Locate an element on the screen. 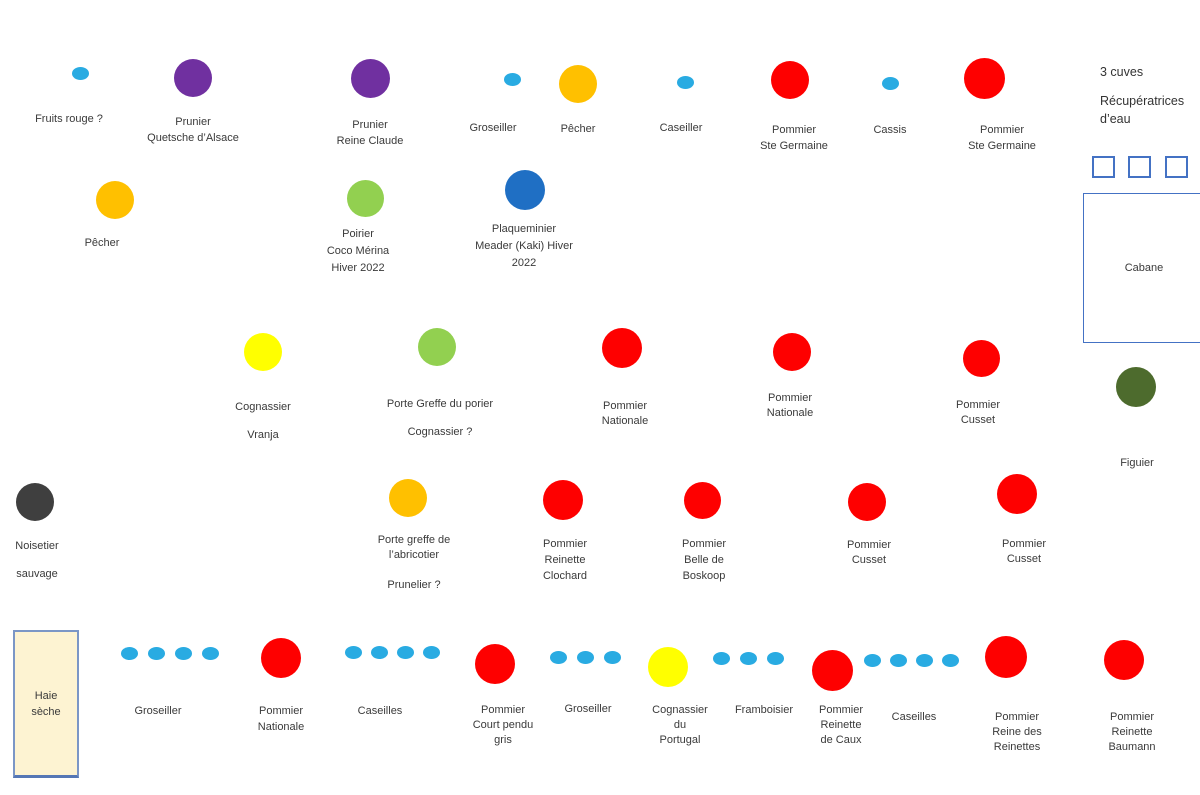 Image resolution: width=1200 pixels, height=795 pixels. pommier-cusset-2-circle is located at coordinates (867, 502).